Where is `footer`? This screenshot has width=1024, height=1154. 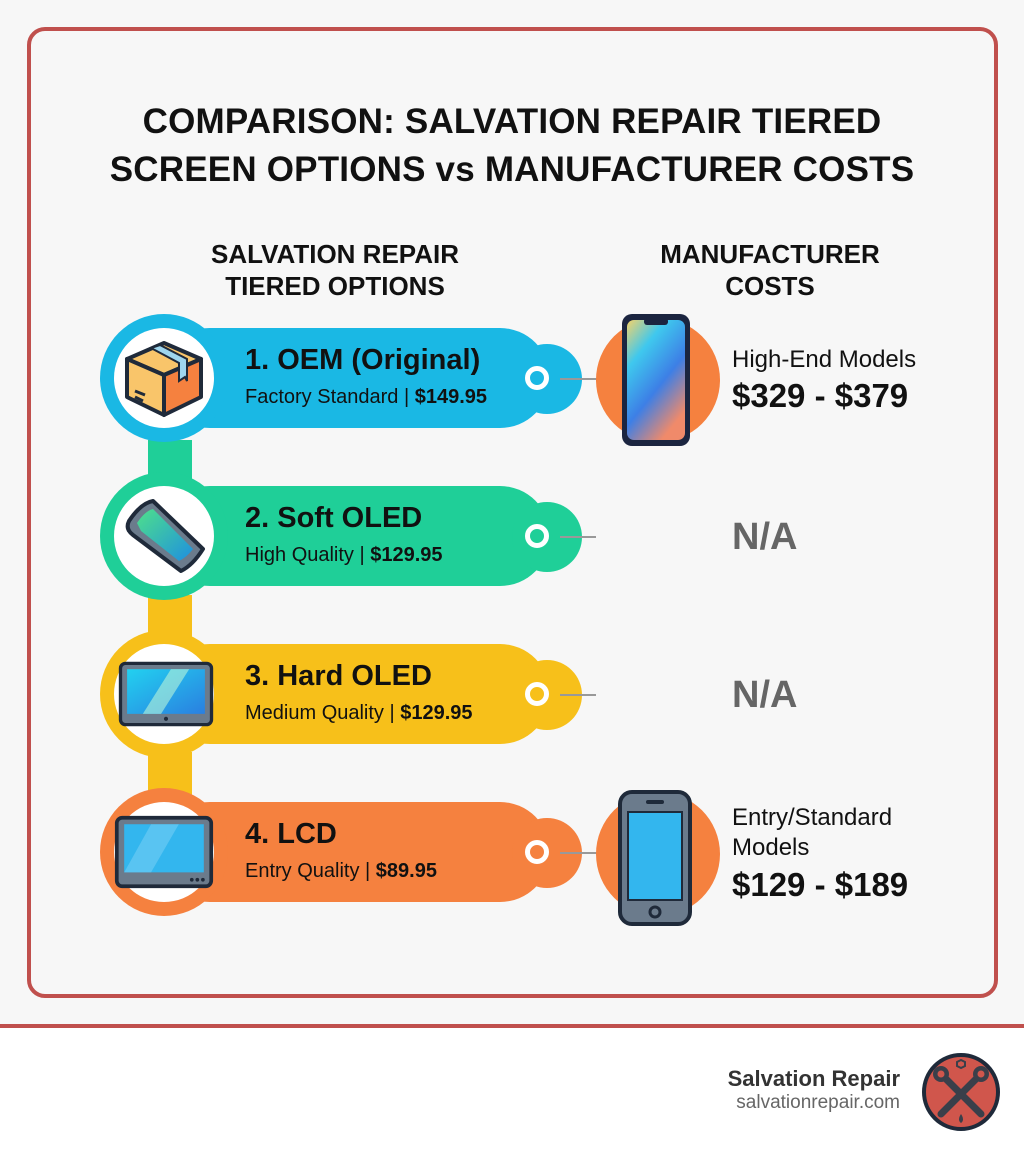 footer is located at coordinates (512, 1091).